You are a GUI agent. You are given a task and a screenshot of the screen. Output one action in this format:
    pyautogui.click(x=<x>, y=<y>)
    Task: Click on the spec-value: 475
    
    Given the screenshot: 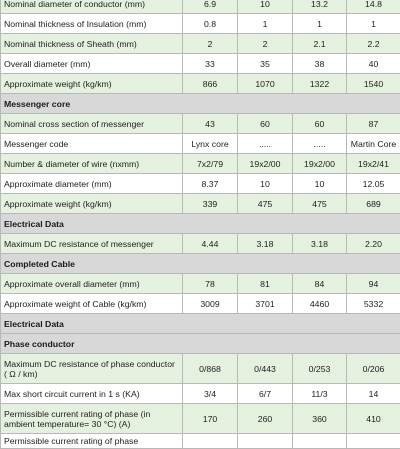 What is the action you would take?
    pyautogui.click(x=320, y=204)
    